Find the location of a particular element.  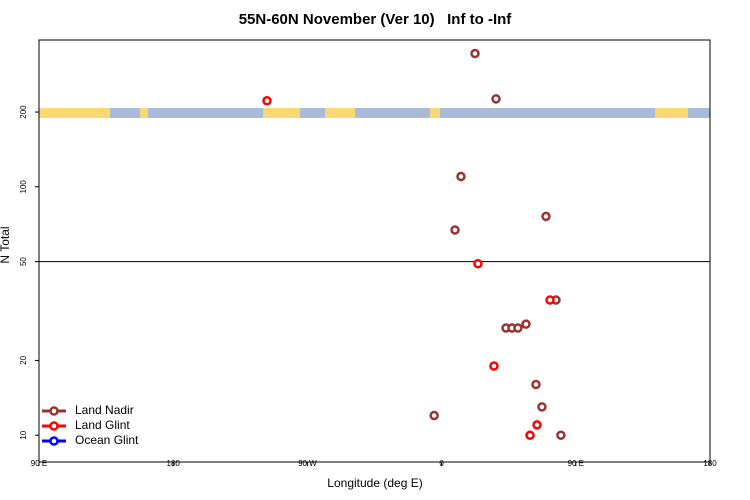

y-tick-label: 20 is located at coordinates (23, 359).